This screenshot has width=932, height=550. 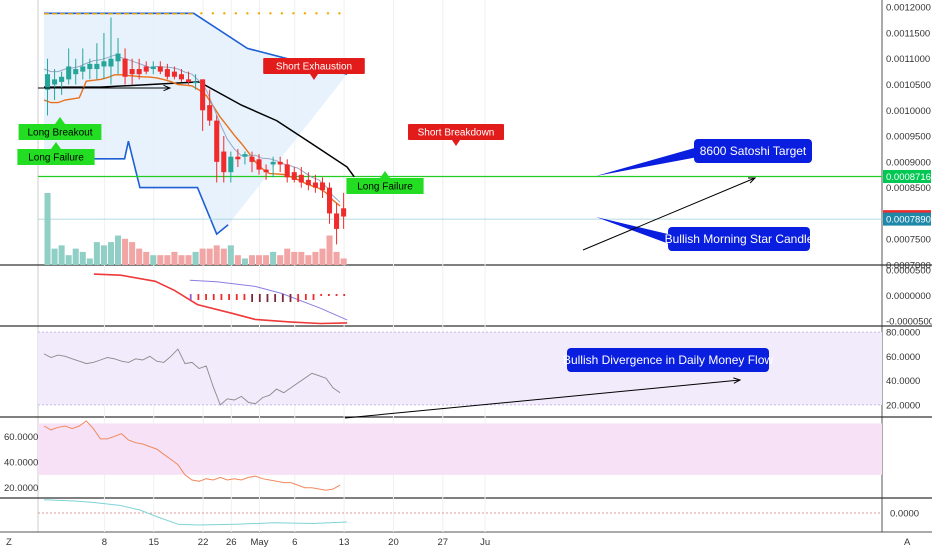 I want to click on price-tick-label: 0.0007000, so click(x=908, y=266).